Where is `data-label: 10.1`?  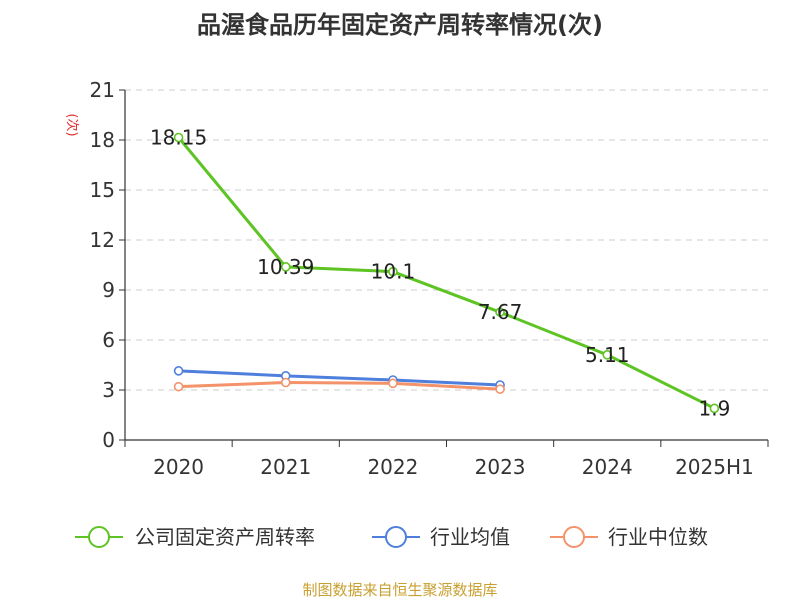
data-label: 10.1 is located at coordinates (393, 272).